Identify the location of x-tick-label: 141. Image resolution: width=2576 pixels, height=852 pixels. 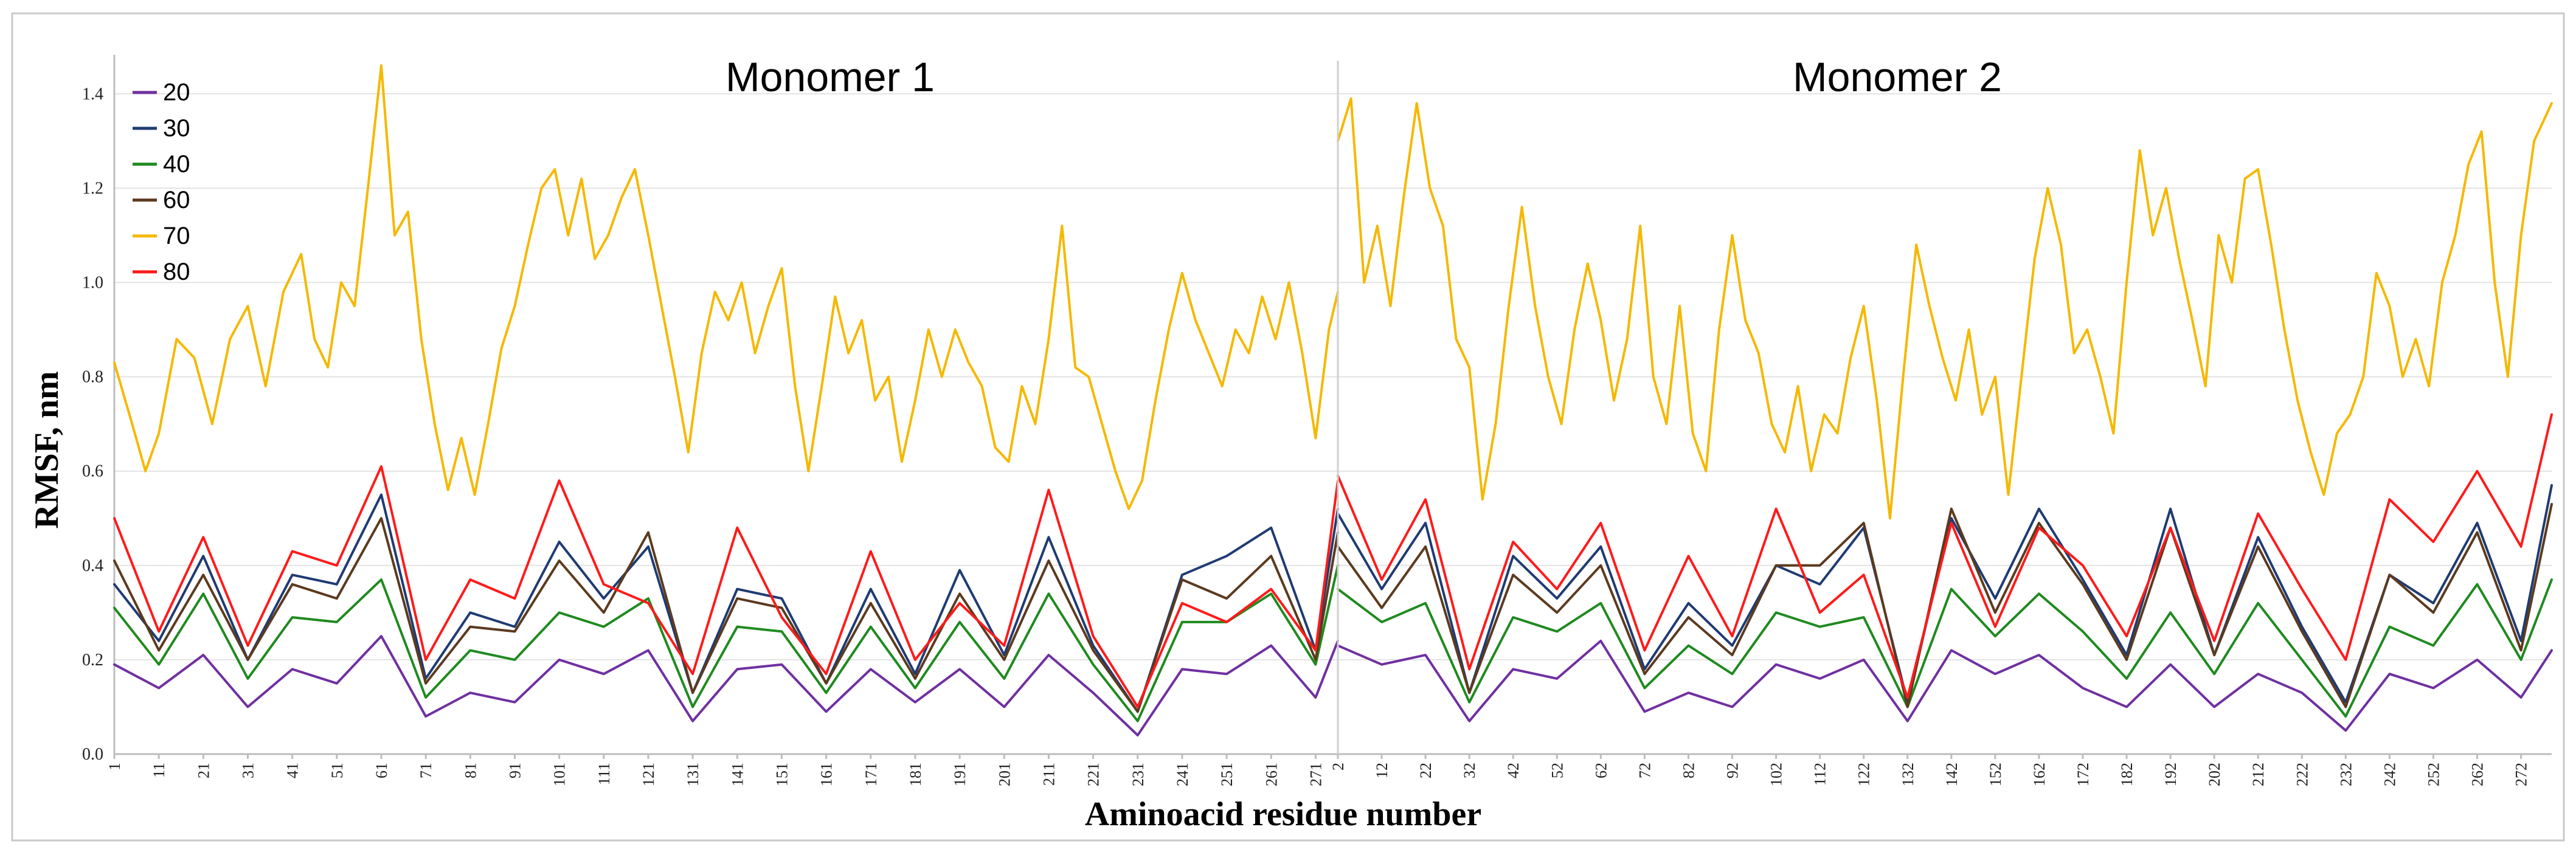
(737, 775).